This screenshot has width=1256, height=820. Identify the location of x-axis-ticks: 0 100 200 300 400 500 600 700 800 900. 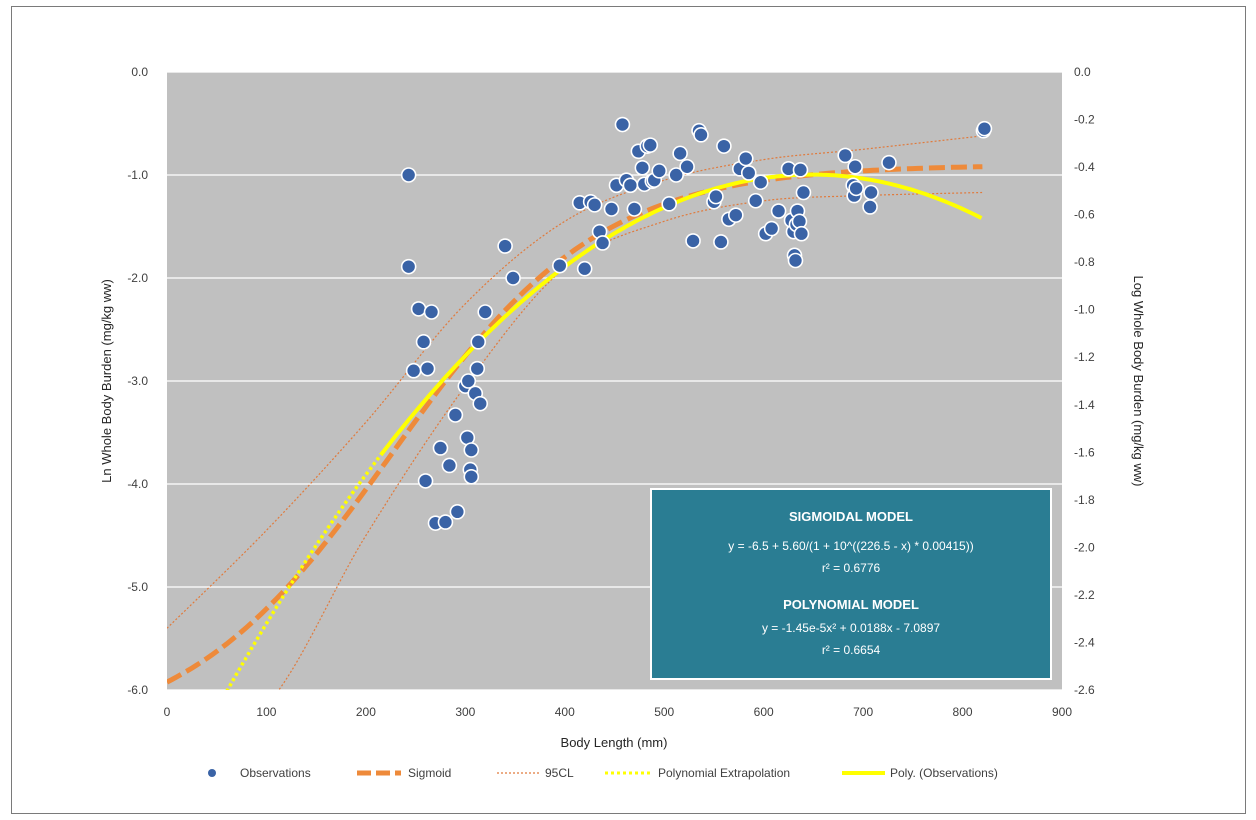
(618, 712).